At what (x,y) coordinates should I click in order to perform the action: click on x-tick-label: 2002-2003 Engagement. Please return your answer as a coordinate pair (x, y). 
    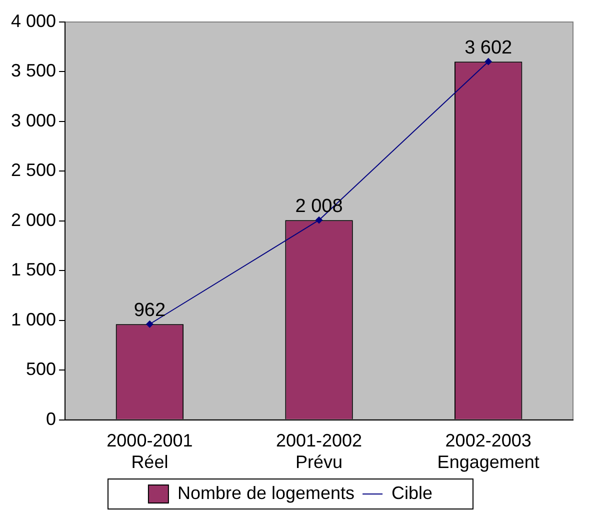
    Looking at the image, I should click on (488, 451).